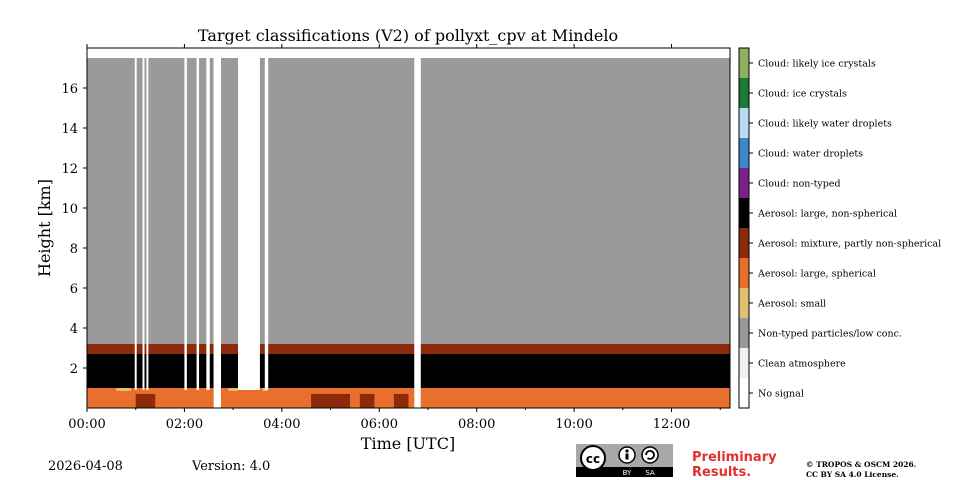 This screenshot has height=480, width=960. What do you see at coordinates (74, 249) in the screenshot?
I see `y-tick-label-3: 8` at bounding box center [74, 249].